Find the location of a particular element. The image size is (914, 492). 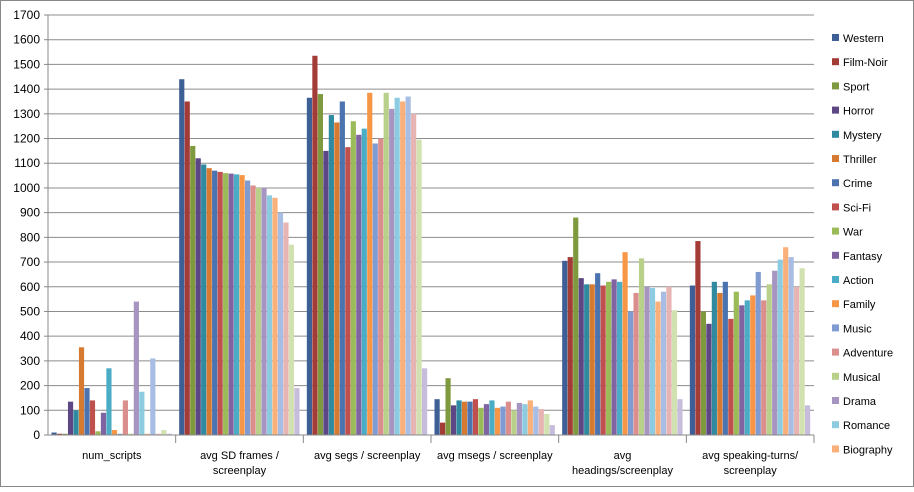

legend-label: Horror is located at coordinates (859, 112).